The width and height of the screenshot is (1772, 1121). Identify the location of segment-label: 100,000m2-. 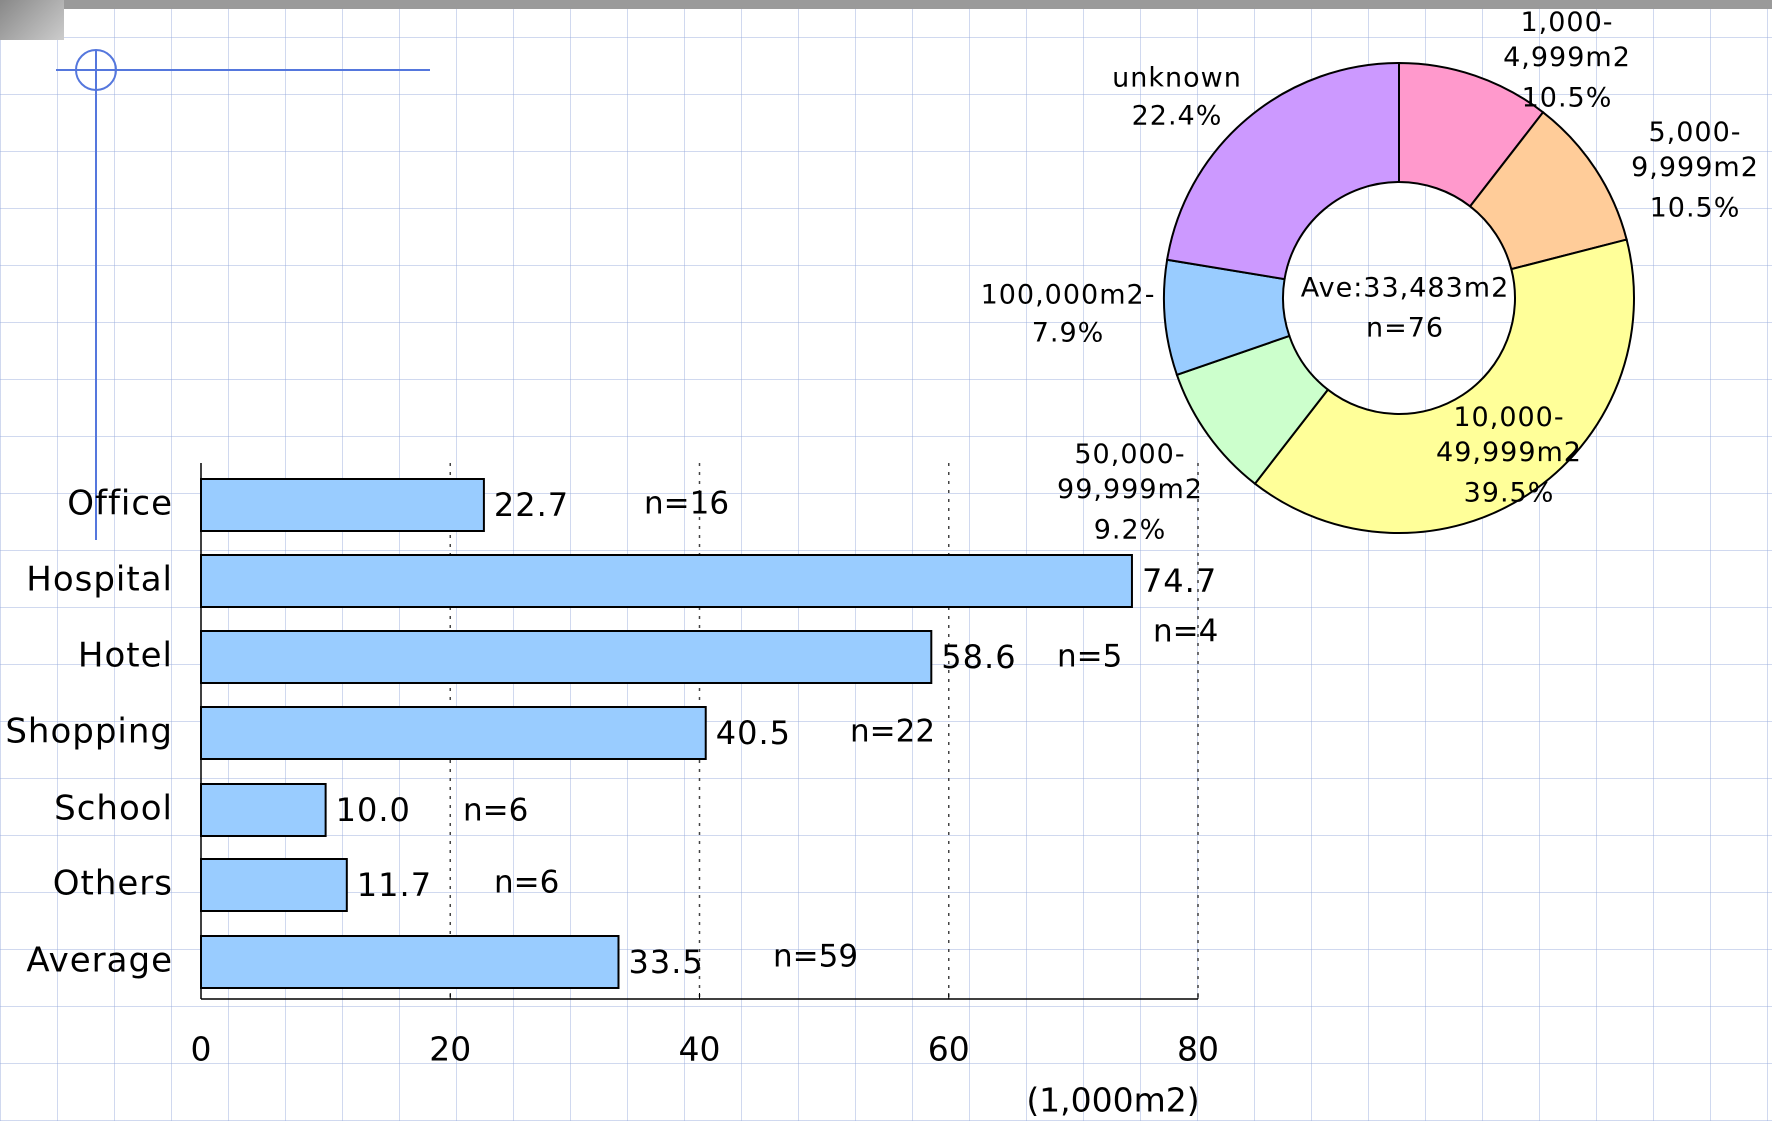
(1068, 295).